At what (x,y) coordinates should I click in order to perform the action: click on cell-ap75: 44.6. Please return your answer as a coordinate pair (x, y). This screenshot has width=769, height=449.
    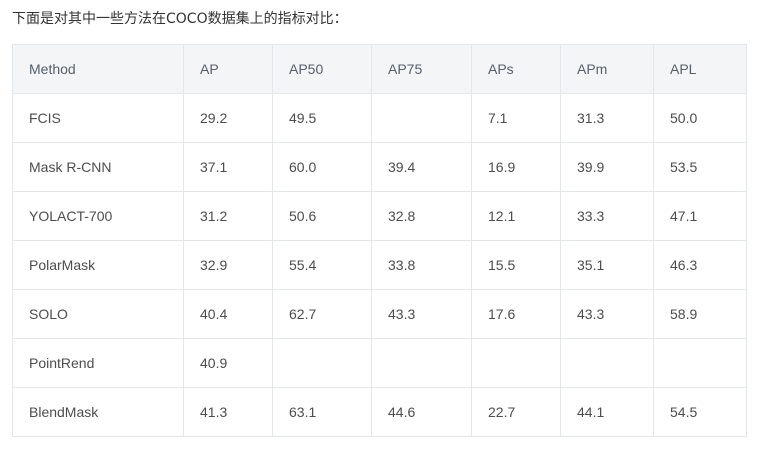
    Looking at the image, I should click on (421, 412).